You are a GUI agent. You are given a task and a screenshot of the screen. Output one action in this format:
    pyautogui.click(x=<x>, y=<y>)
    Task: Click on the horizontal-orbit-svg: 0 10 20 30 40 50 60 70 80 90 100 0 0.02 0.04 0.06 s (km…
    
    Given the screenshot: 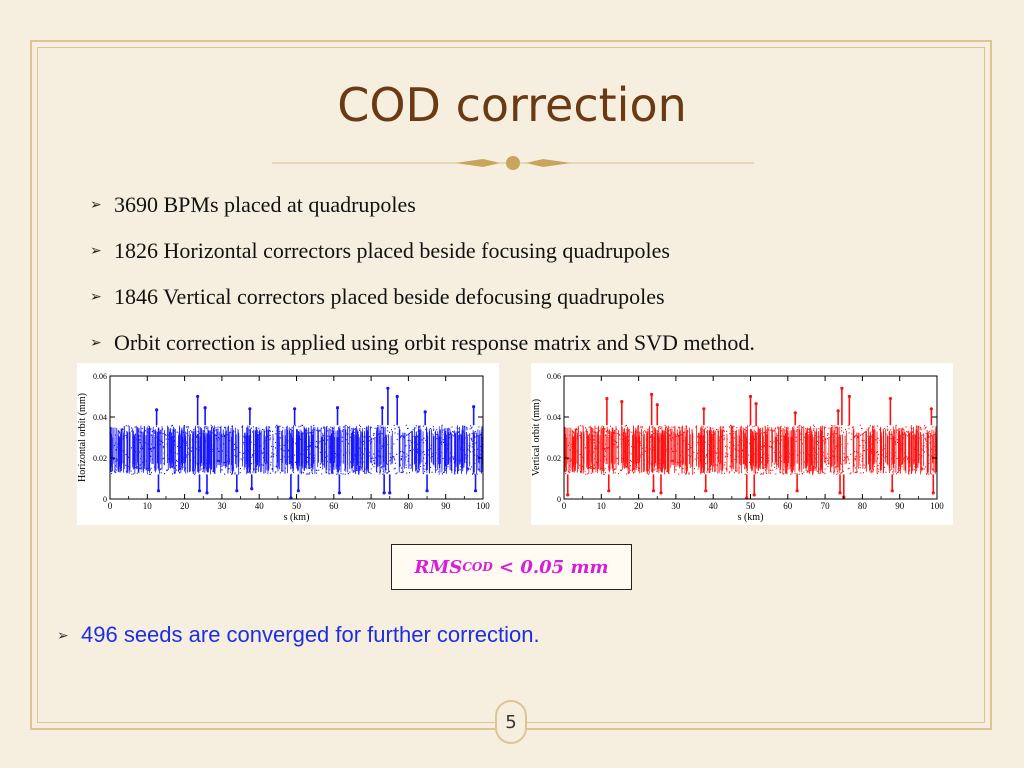 What is the action you would take?
    pyautogui.click(x=283, y=447)
    